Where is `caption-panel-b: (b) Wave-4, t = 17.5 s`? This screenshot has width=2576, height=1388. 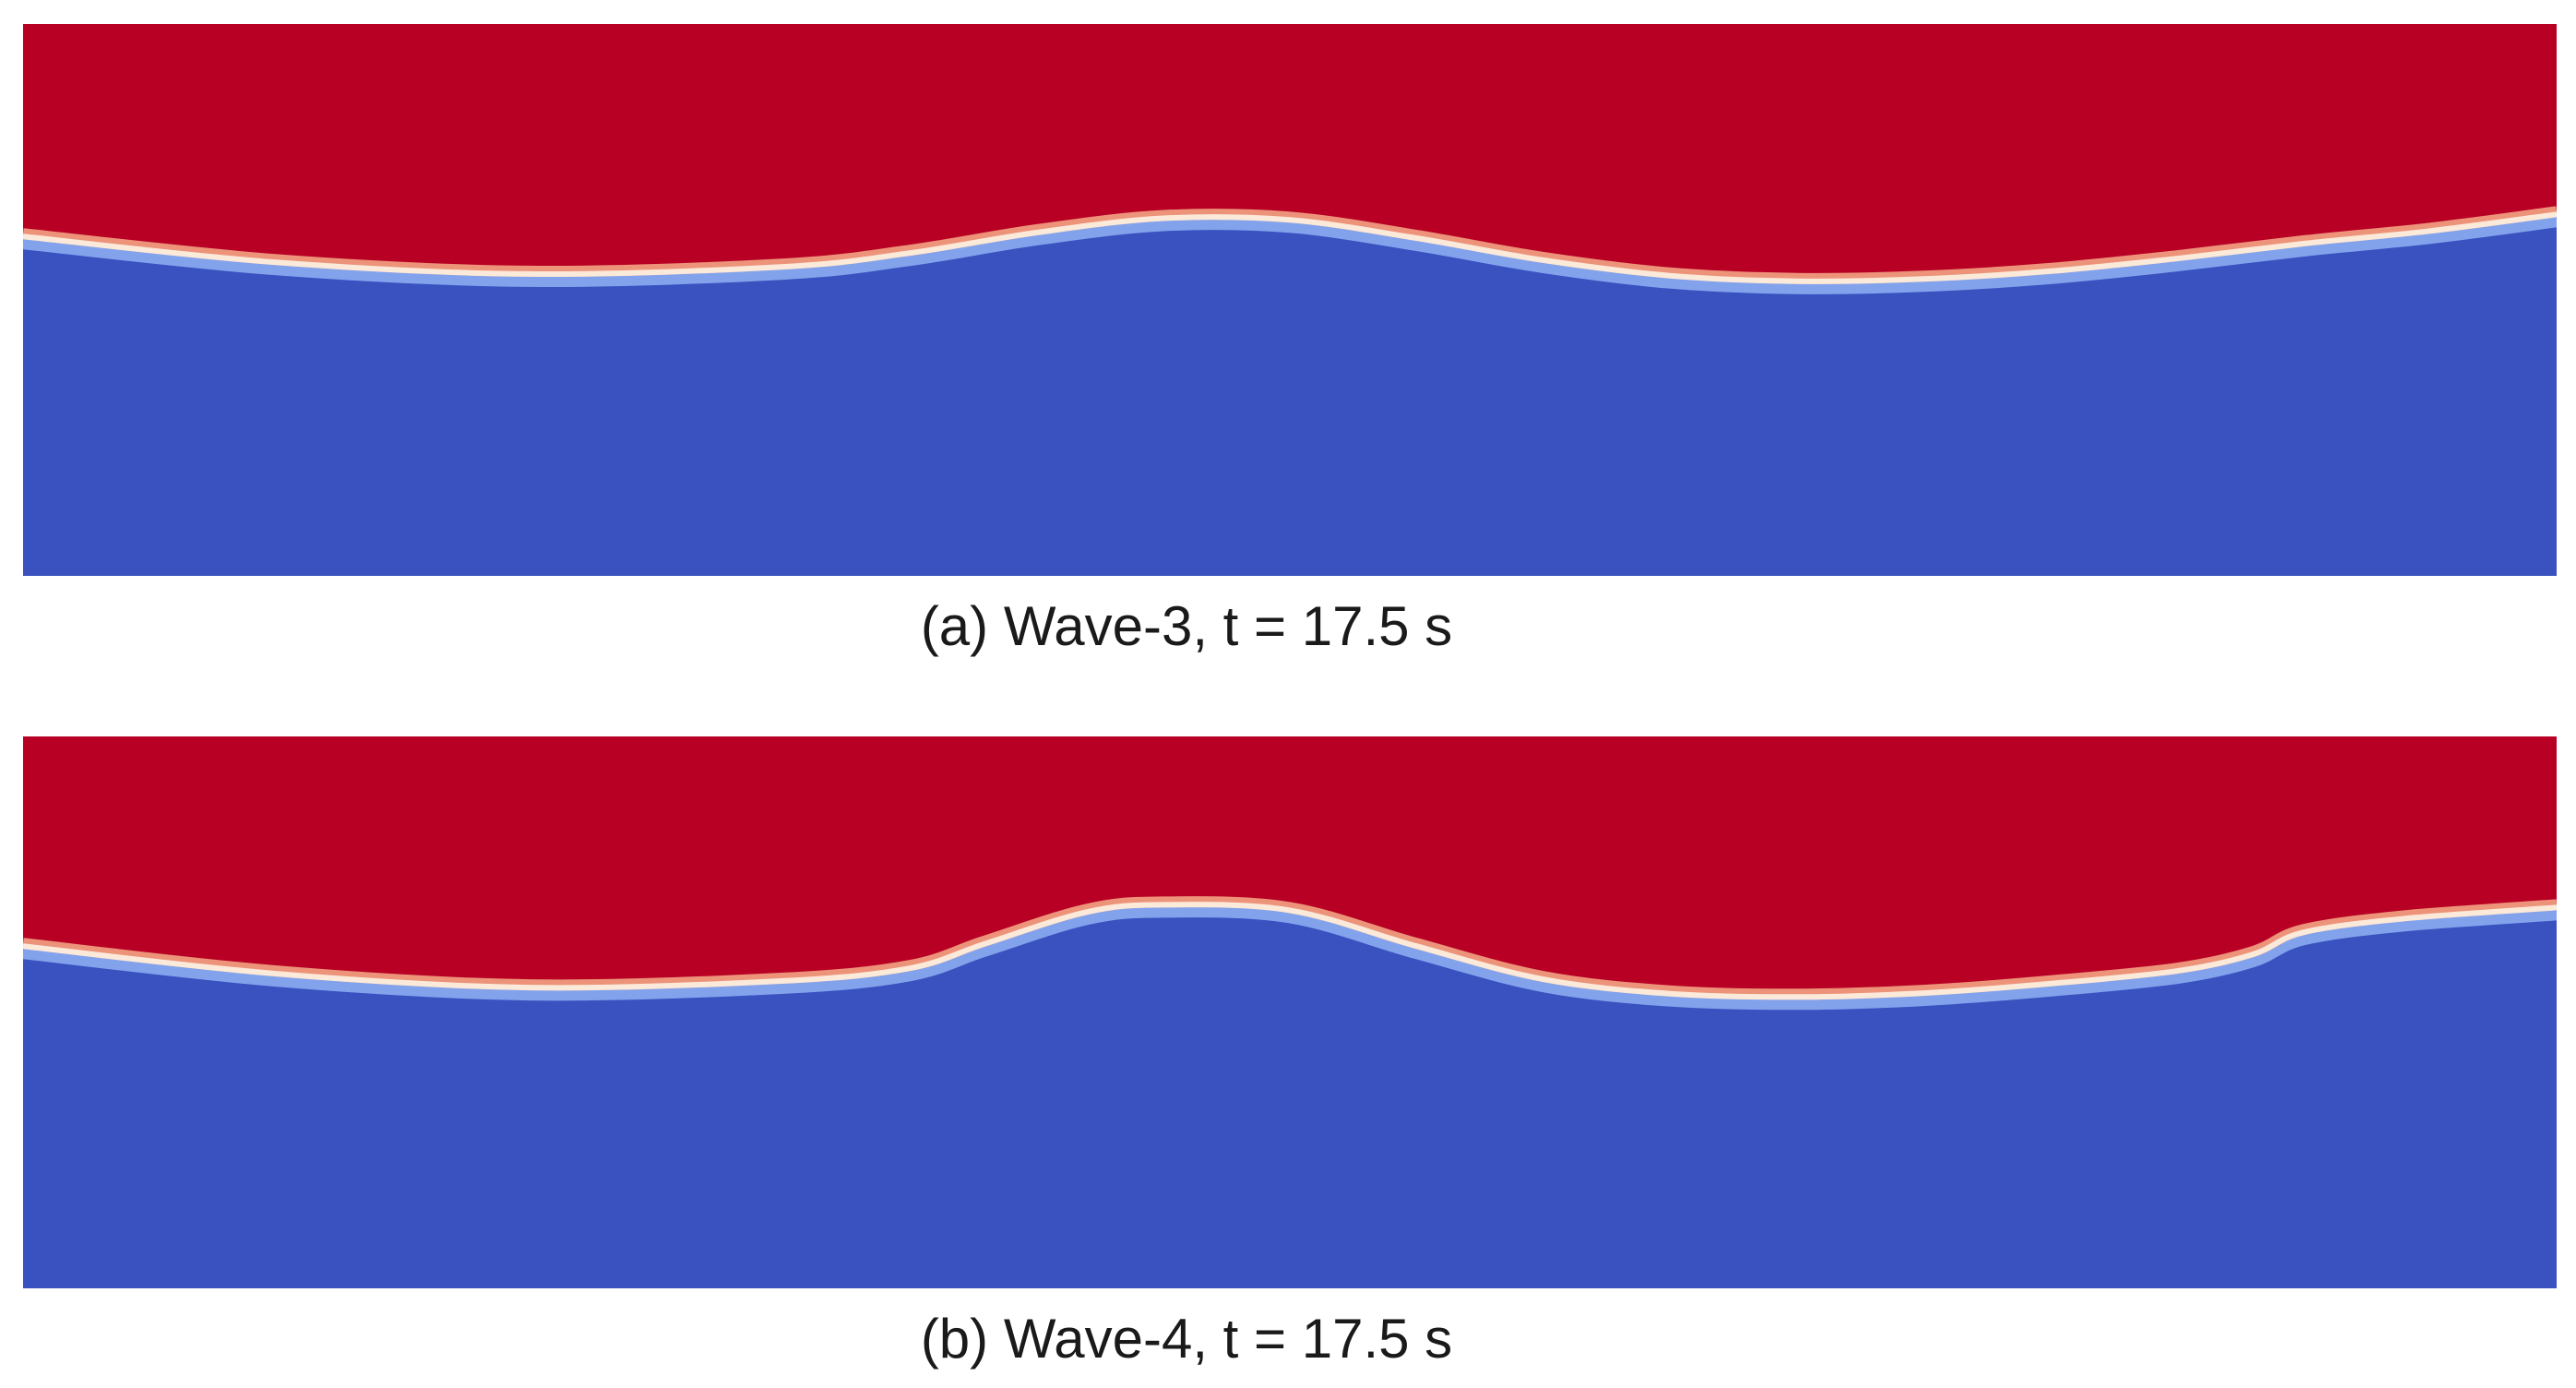 caption-panel-b: (b) Wave-4, t = 17.5 s is located at coordinates (1186, 1339).